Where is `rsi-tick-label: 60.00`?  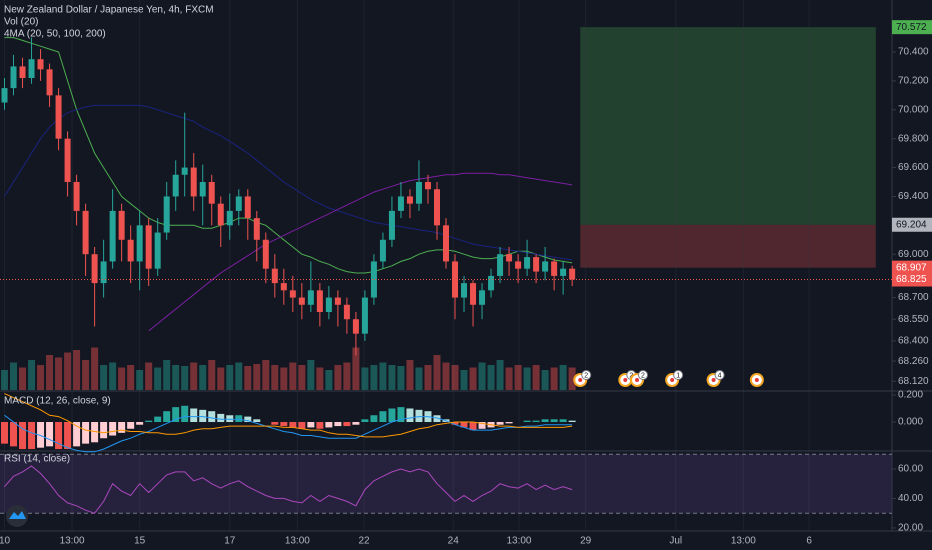
rsi-tick-label: 60.00 is located at coordinates (910, 469).